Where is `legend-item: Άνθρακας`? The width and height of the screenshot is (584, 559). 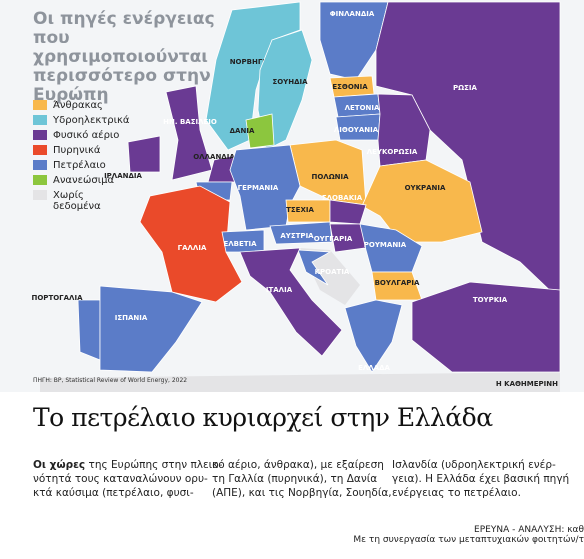
legend-item: Άνθρακας is located at coordinates (80, 105).